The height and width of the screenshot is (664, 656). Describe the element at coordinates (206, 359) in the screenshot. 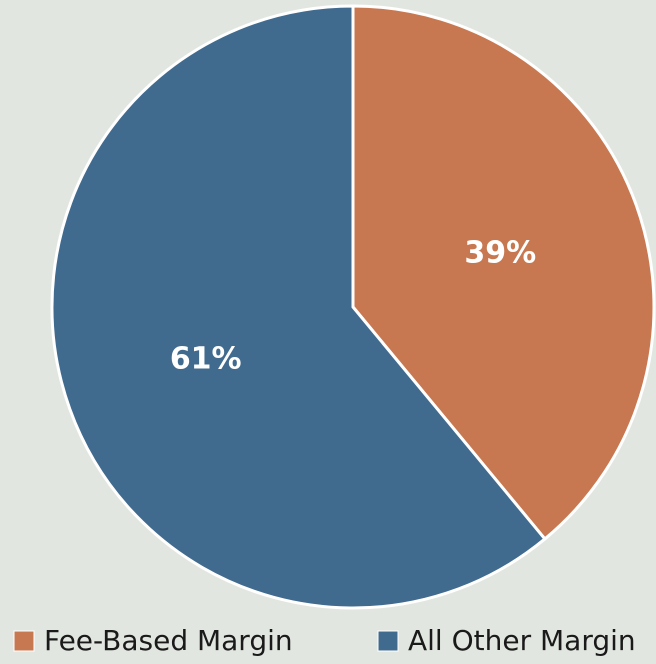

I see `value-label: 61%` at that location.